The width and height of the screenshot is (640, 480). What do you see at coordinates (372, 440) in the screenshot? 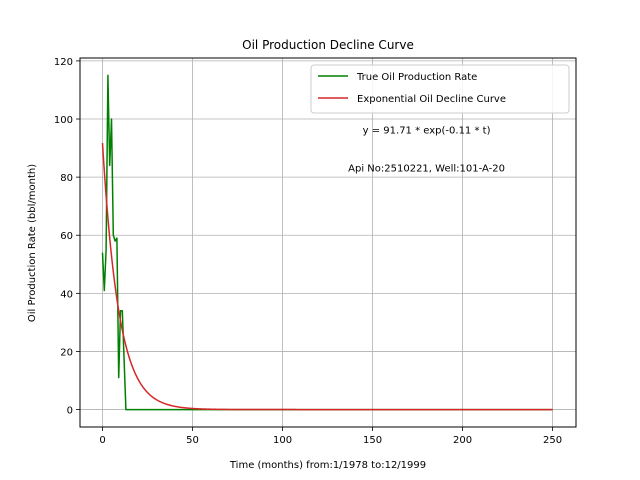
I see `x-tick-label: 150` at bounding box center [372, 440].